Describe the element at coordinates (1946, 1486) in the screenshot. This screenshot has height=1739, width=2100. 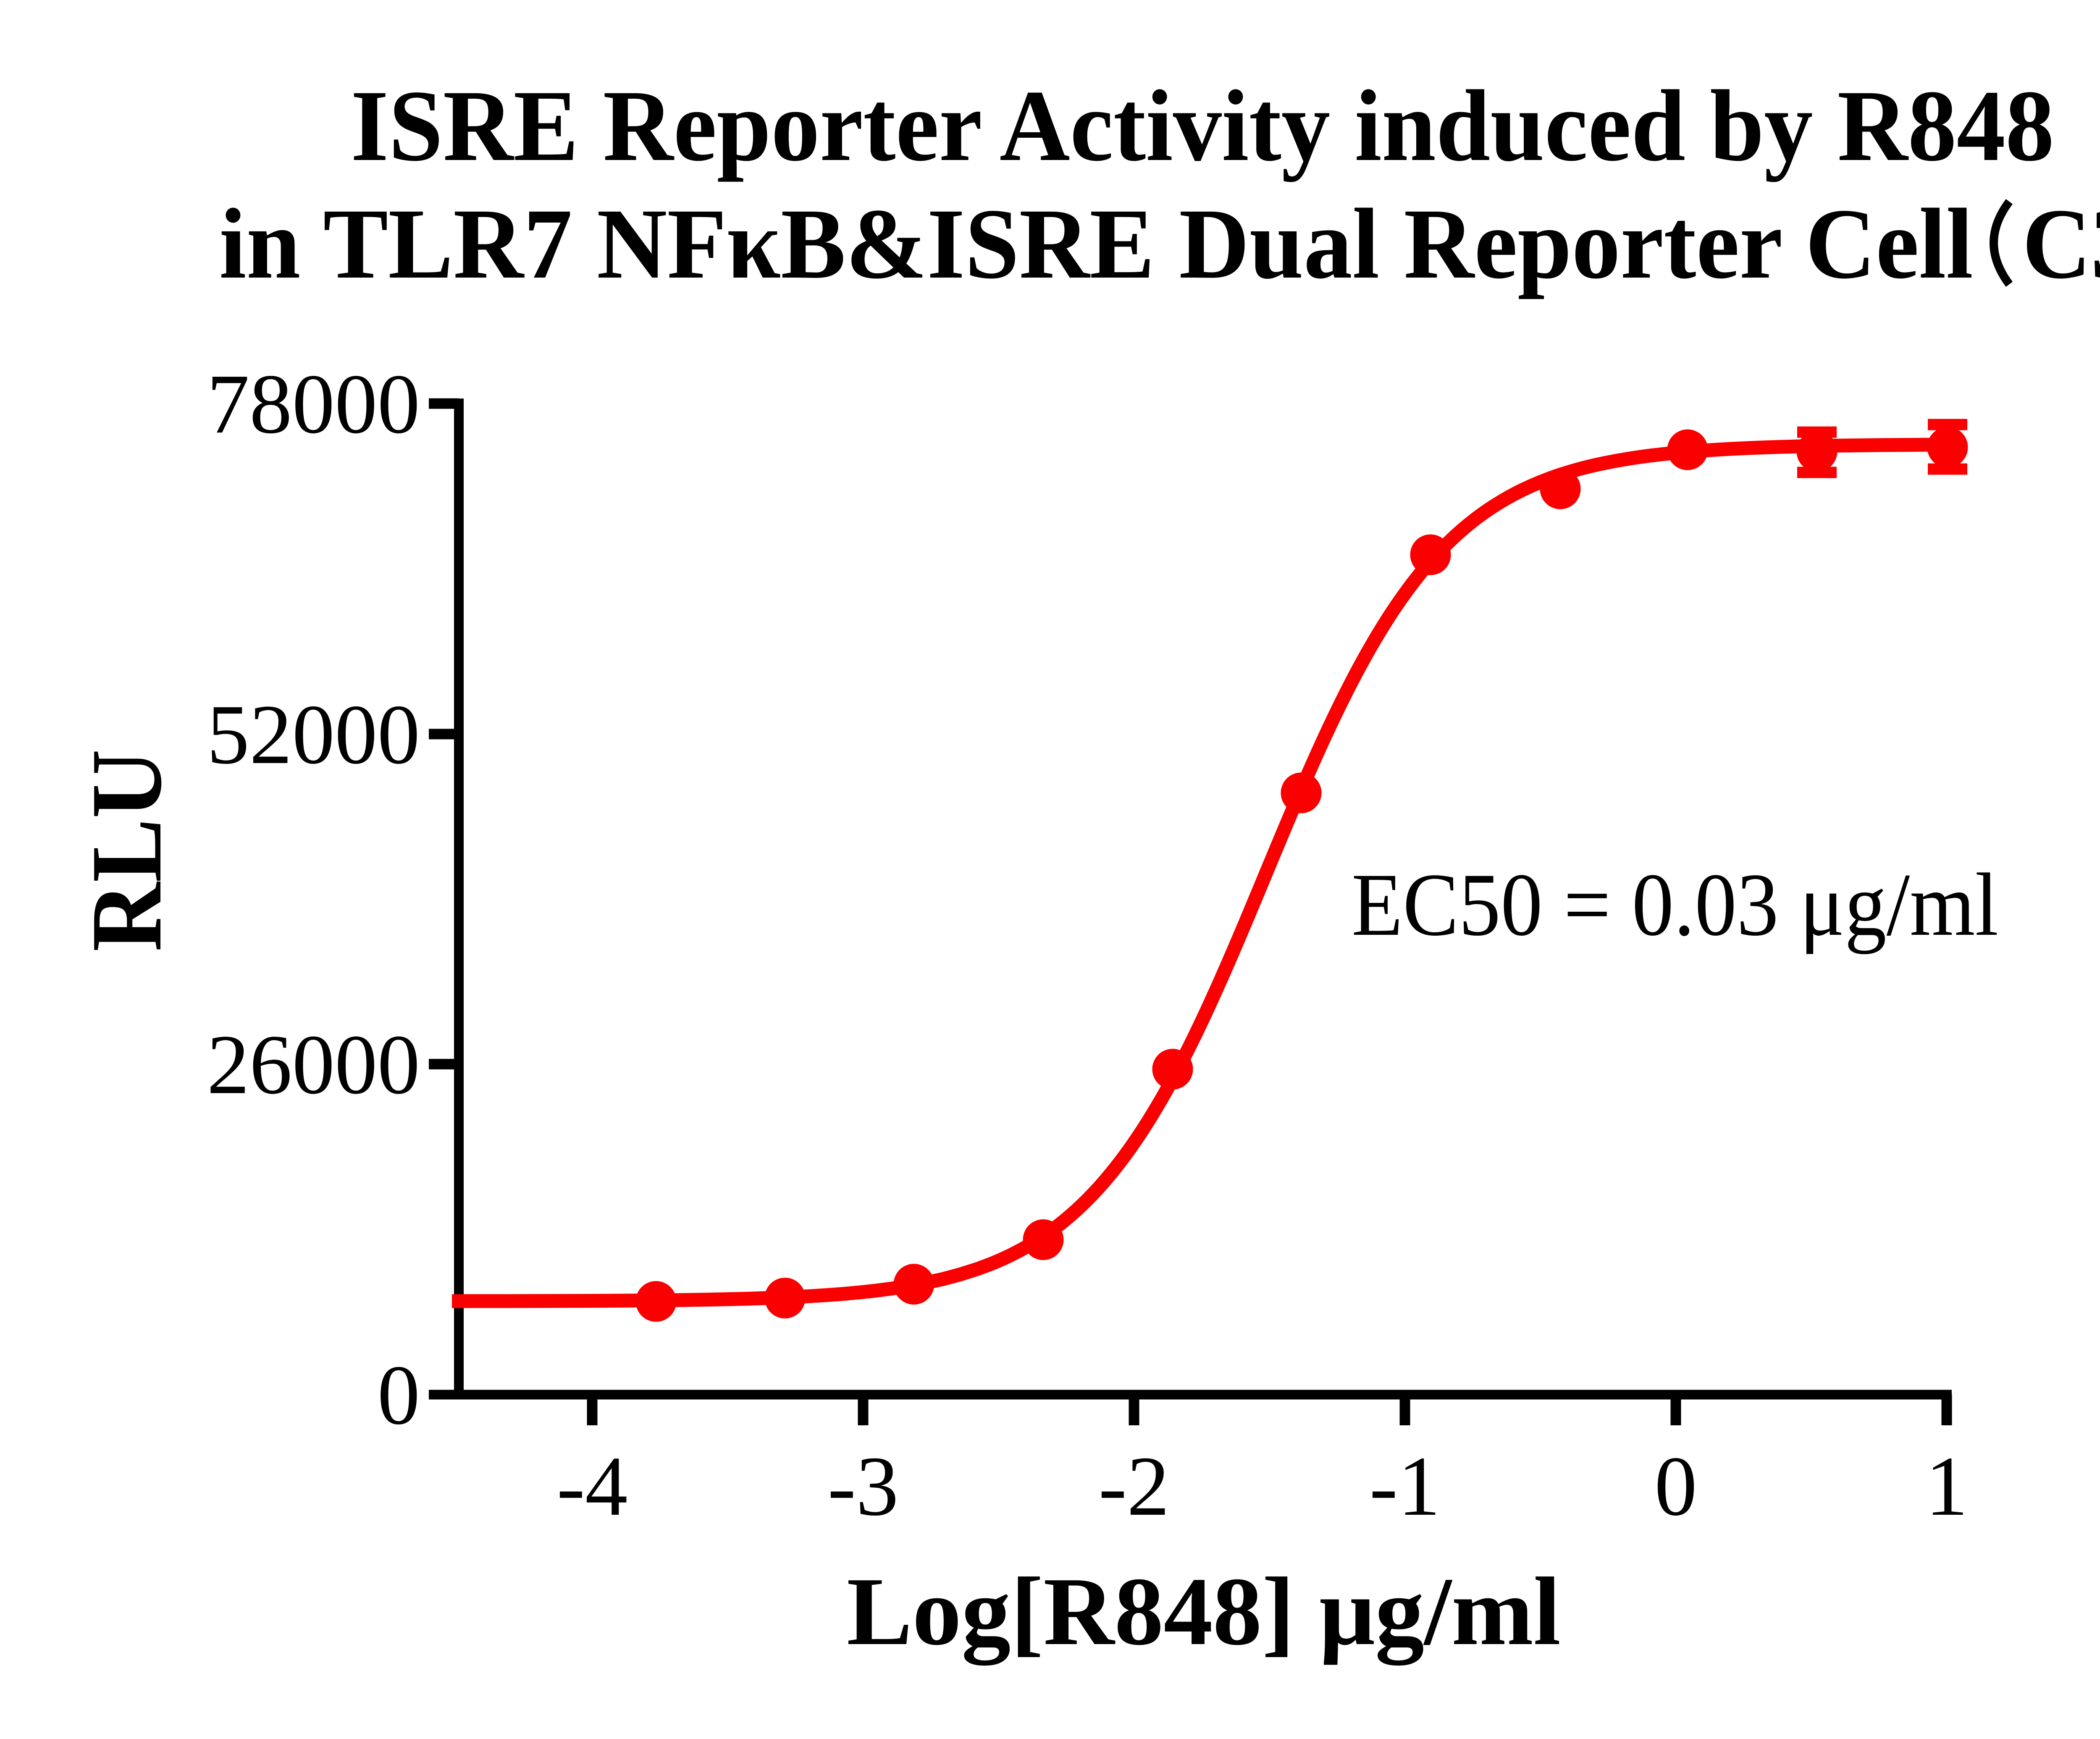
I see `svg-text: 1` at that location.